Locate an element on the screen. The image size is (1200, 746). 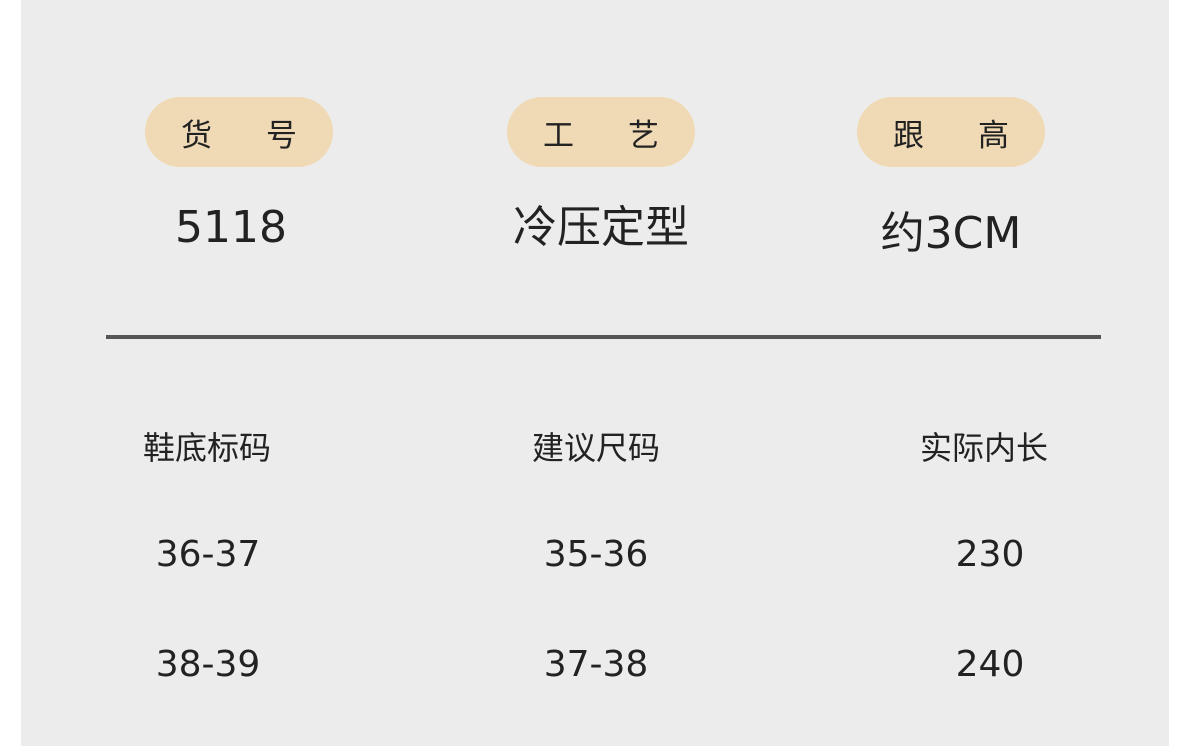
table-header: 建议尺码 is located at coordinates (595, 448).